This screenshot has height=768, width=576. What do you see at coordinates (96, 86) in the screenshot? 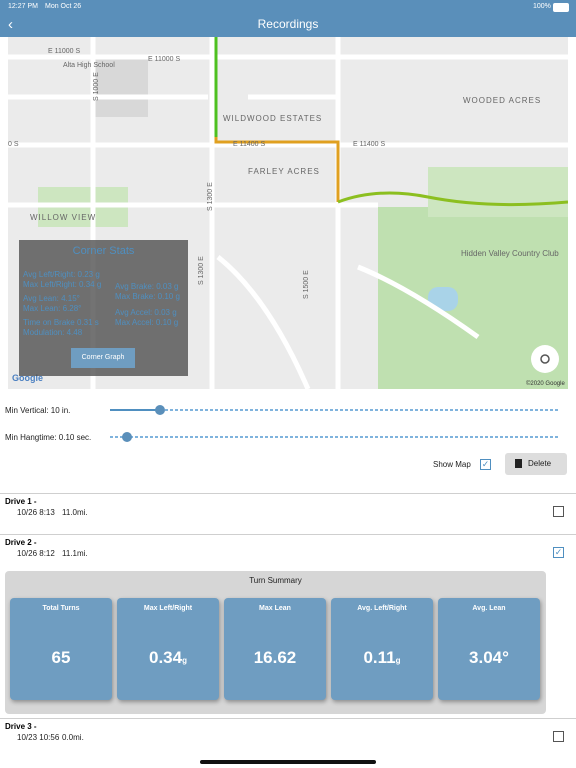
I see `map-label: S 1000 E` at bounding box center [96, 86].